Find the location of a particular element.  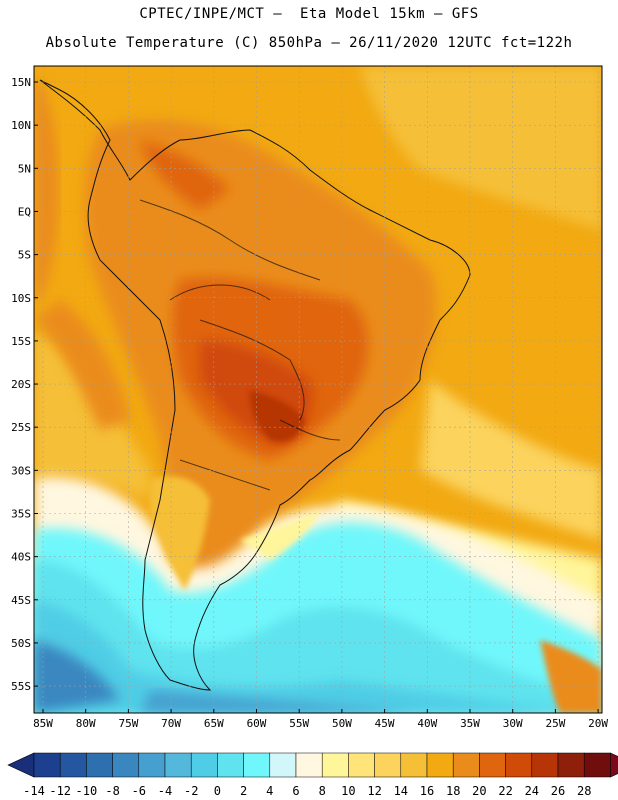

lon-label: 60W is located at coordinates (257, 723).